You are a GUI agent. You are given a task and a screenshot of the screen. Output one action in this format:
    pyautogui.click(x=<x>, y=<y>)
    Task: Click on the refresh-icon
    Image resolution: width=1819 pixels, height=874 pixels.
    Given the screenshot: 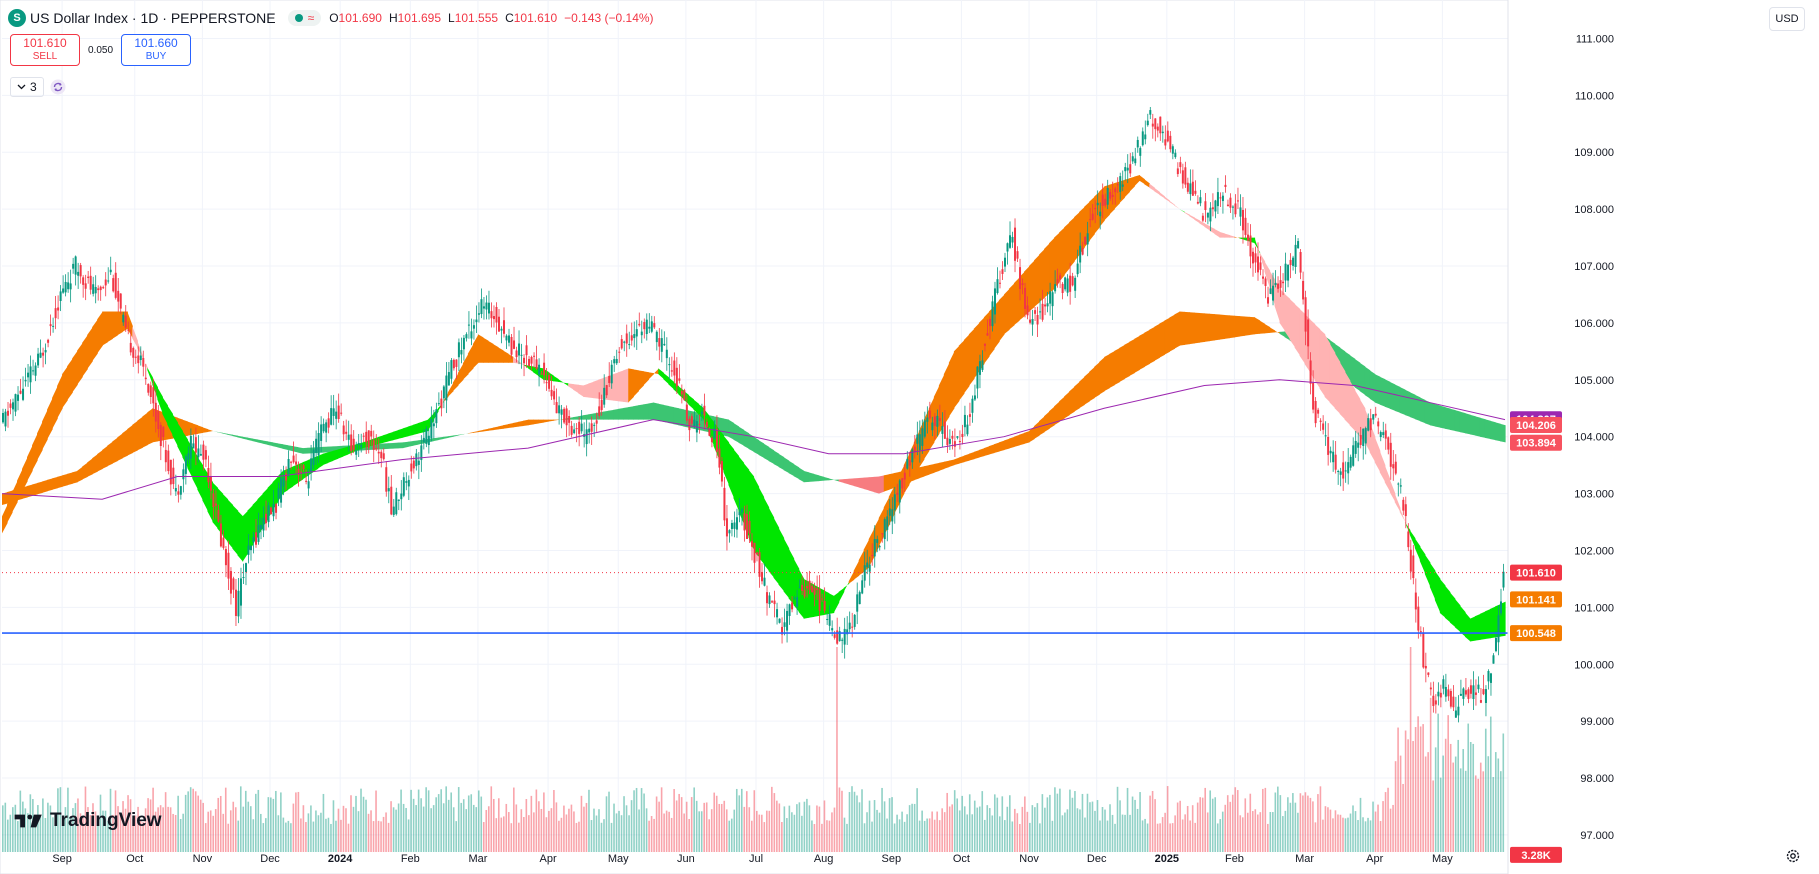 What is the action you would take?
    pyautogui.click(x=58, y=87)
    